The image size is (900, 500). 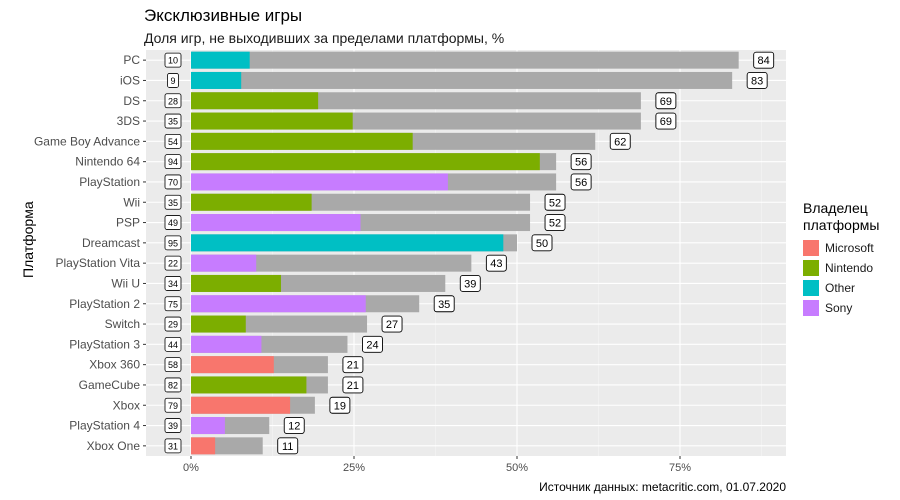 What do you see at coordinates (757, 81) in the screenshot?
I see `pct-label: 83` at bounding box center [757, 81].